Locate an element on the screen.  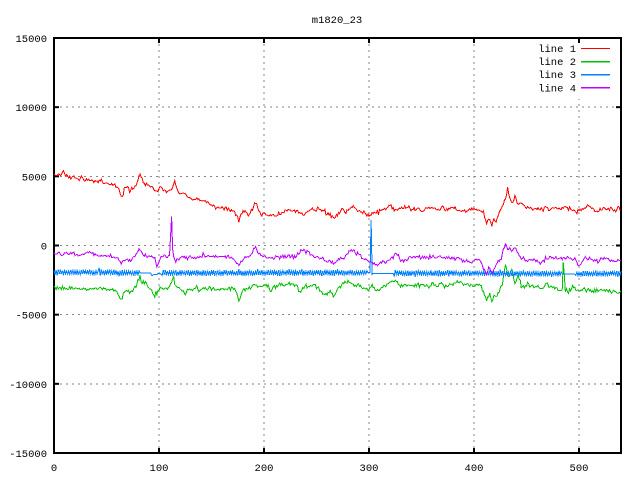
series-1-polyline is located at coordinates (337, 198).